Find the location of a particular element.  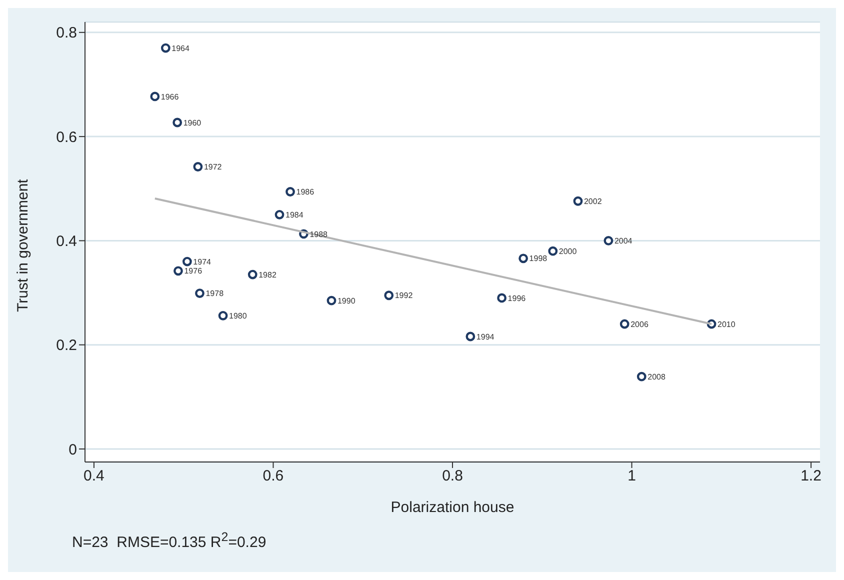

x-tick-label: 1 is located at coordinates (632, 476).